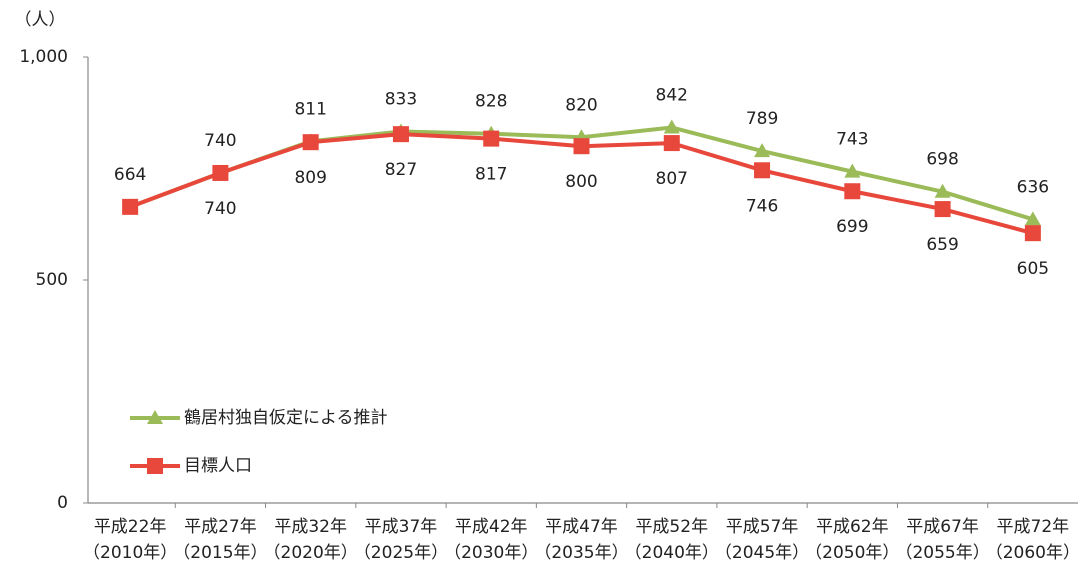  Describe the element at coordinates (762, 553) in the screenshot. I see `x-tick-label-line: （2045年）` at that location.